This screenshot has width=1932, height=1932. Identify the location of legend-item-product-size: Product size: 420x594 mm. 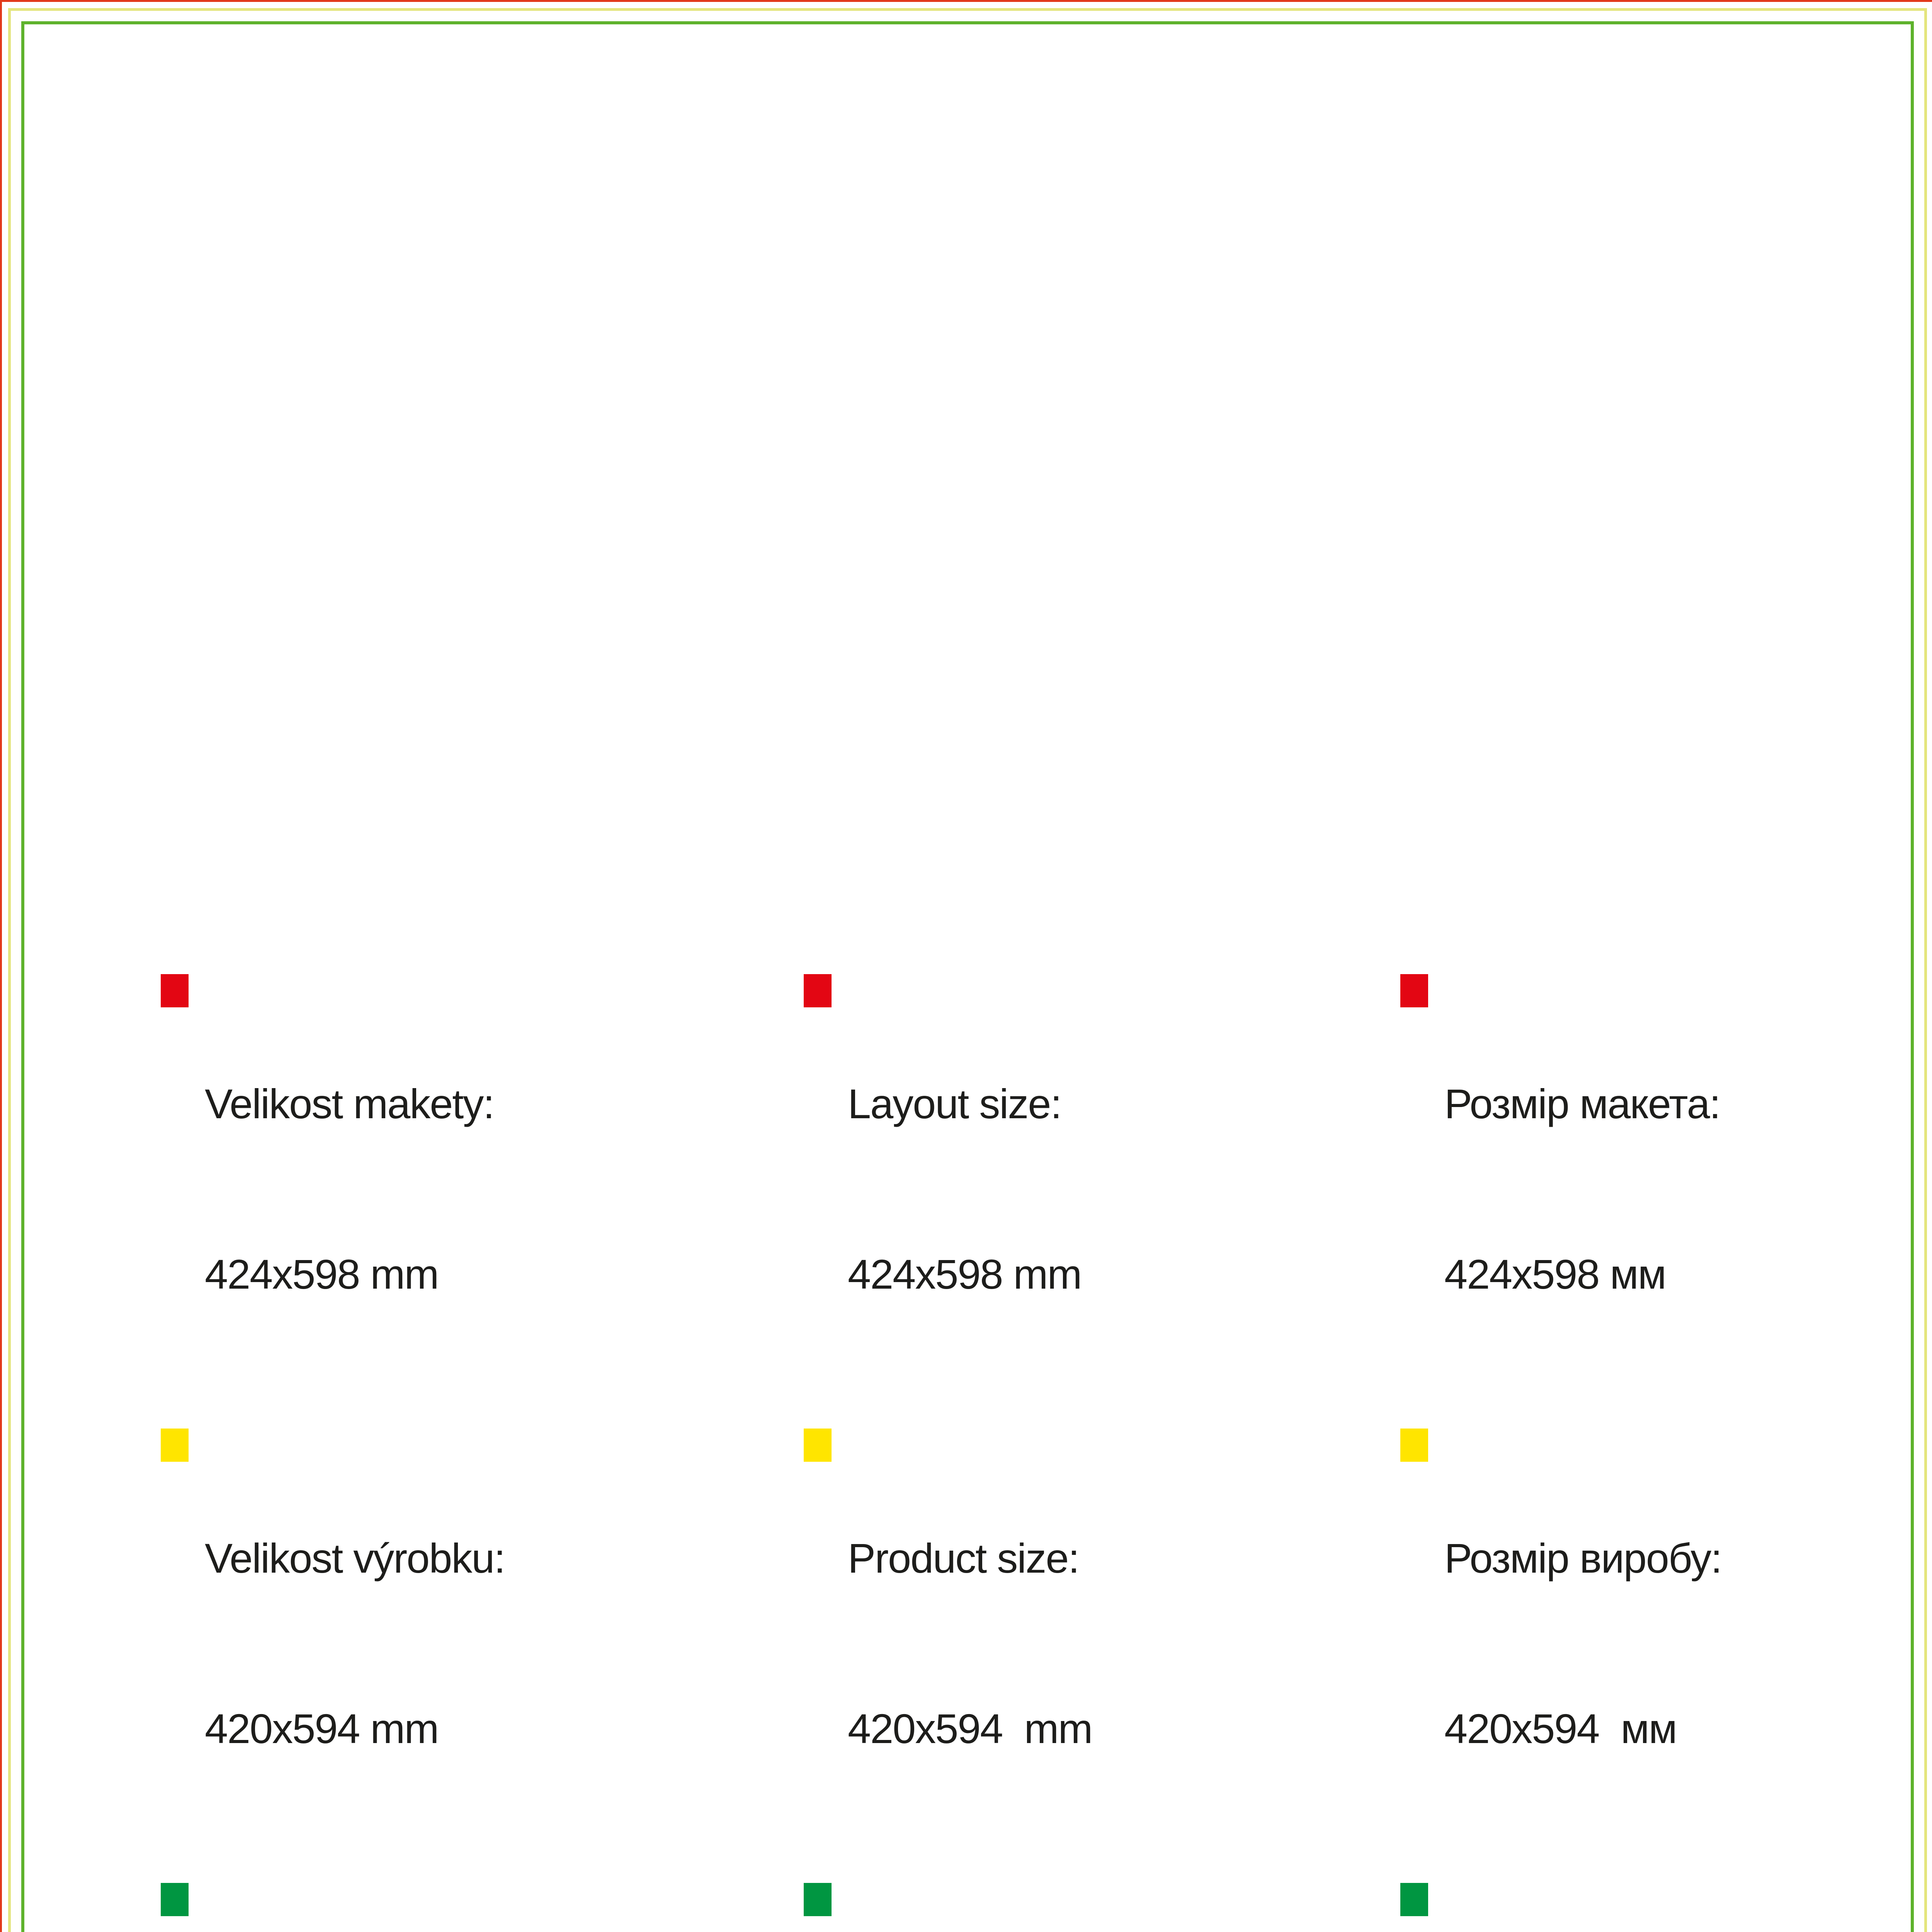
(953, 1643).